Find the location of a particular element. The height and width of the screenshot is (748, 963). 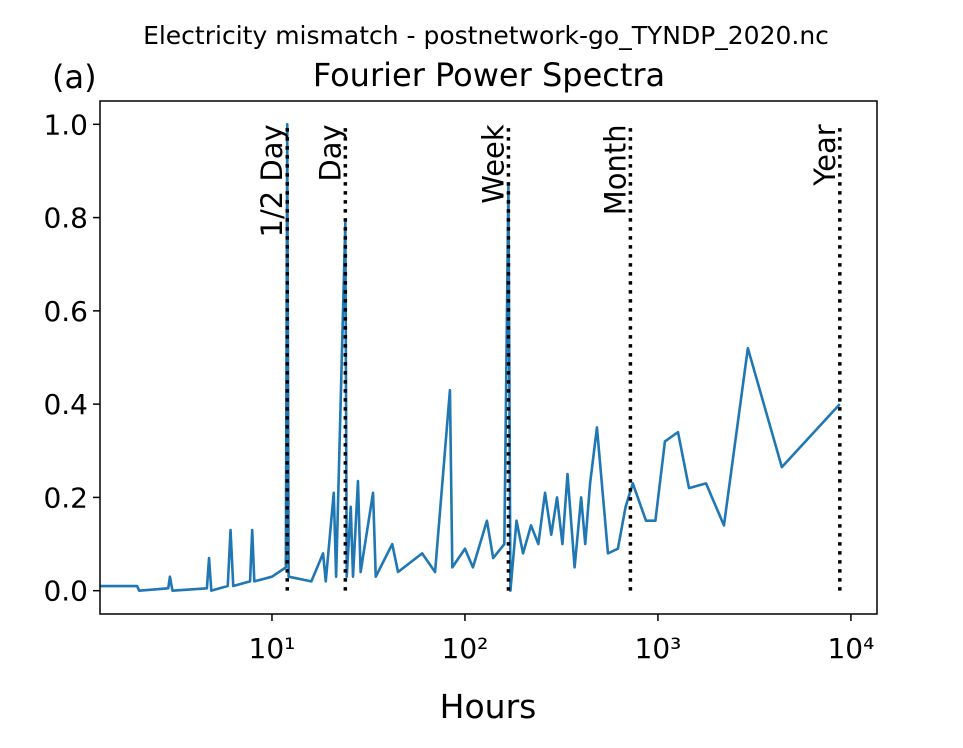

period-label: Month is located at coordinates (615, 169).